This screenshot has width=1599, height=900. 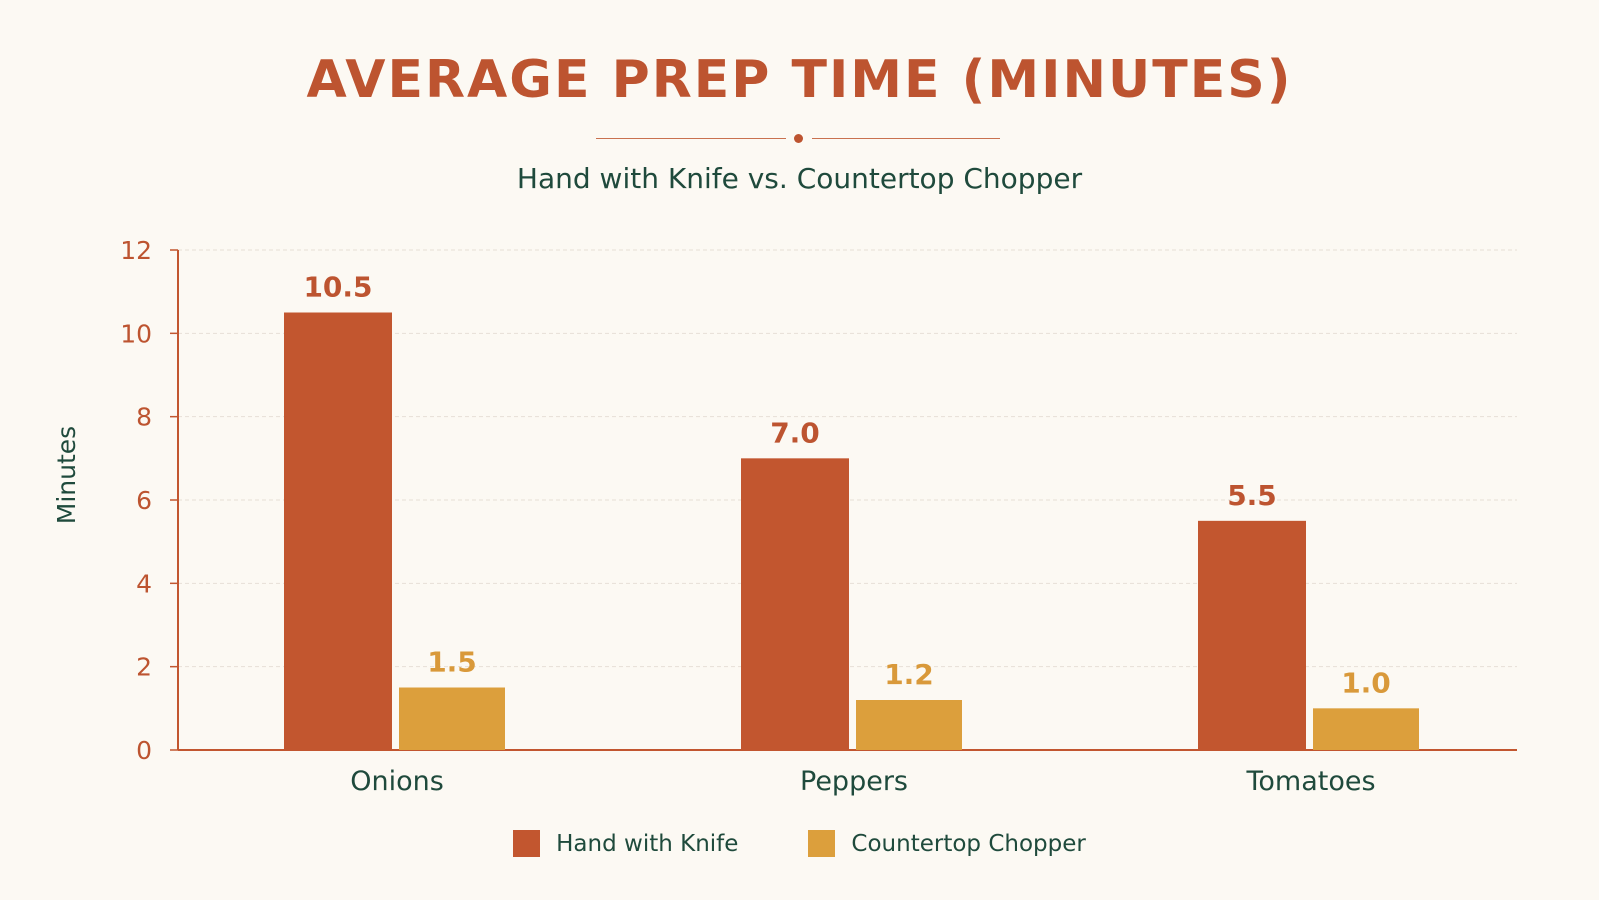 I want to click on data-label: 1.0, so click(x=1366, y=682).